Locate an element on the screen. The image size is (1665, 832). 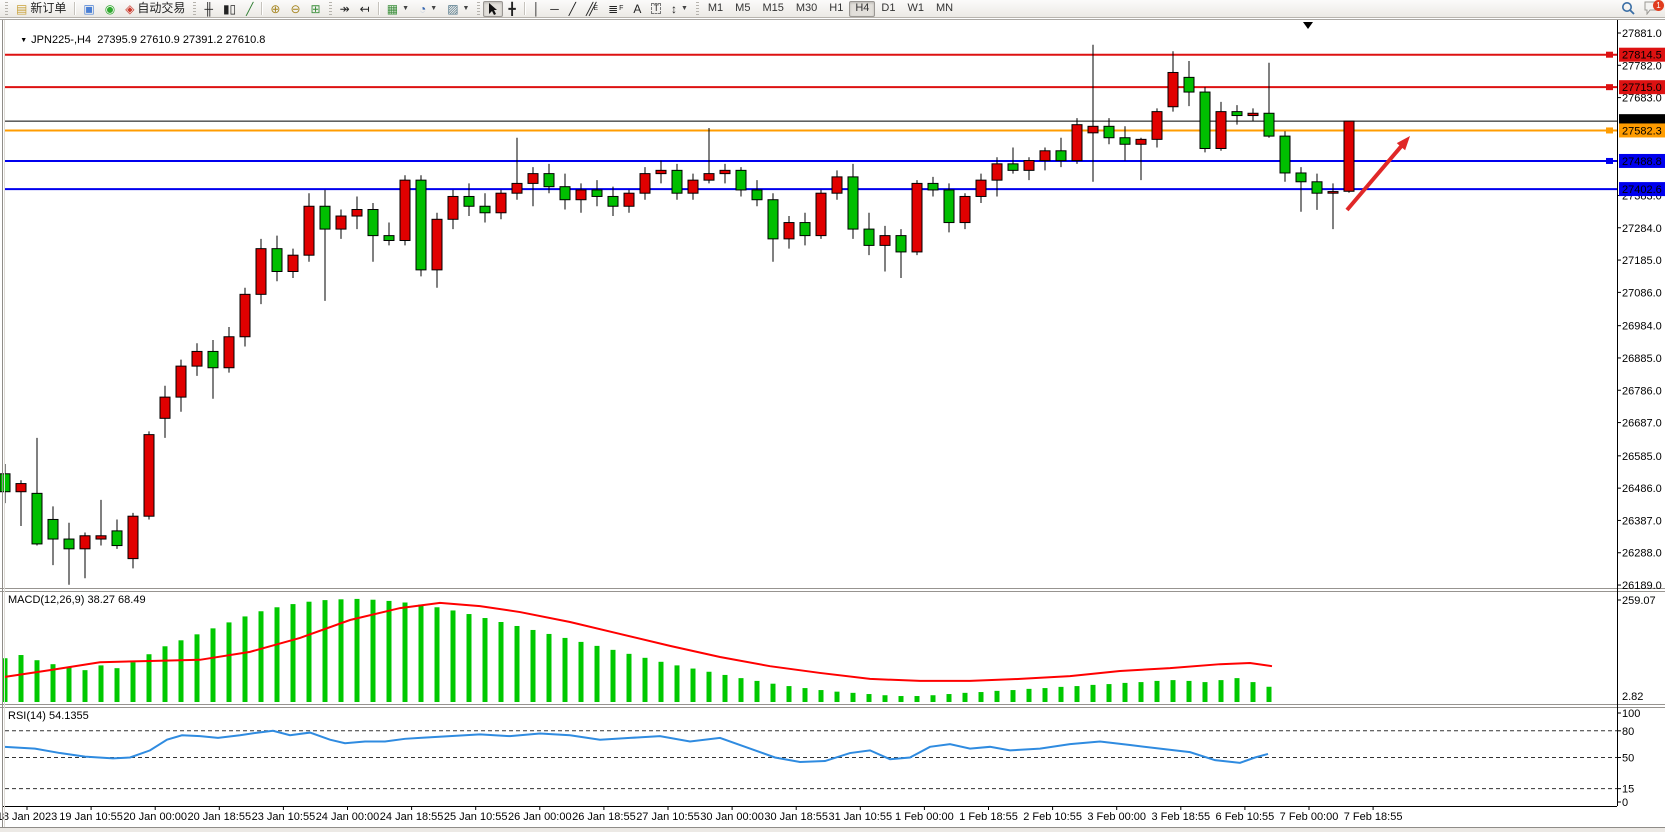
timeframe-w1-button: W1 is located at coordinates (915, 9).